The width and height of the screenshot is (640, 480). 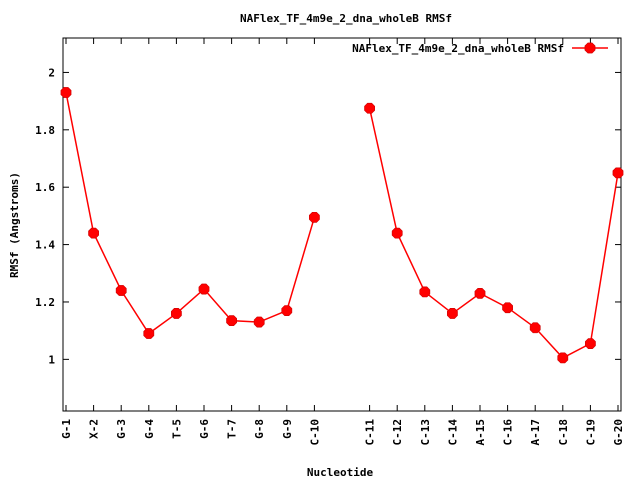 What do you see at coordinates (458, 48) in the screenshot?
I see `legend-label: NAFlex_TF_4m9e_2_dna_wholeB RMSf` at bounding box center [458, 48].